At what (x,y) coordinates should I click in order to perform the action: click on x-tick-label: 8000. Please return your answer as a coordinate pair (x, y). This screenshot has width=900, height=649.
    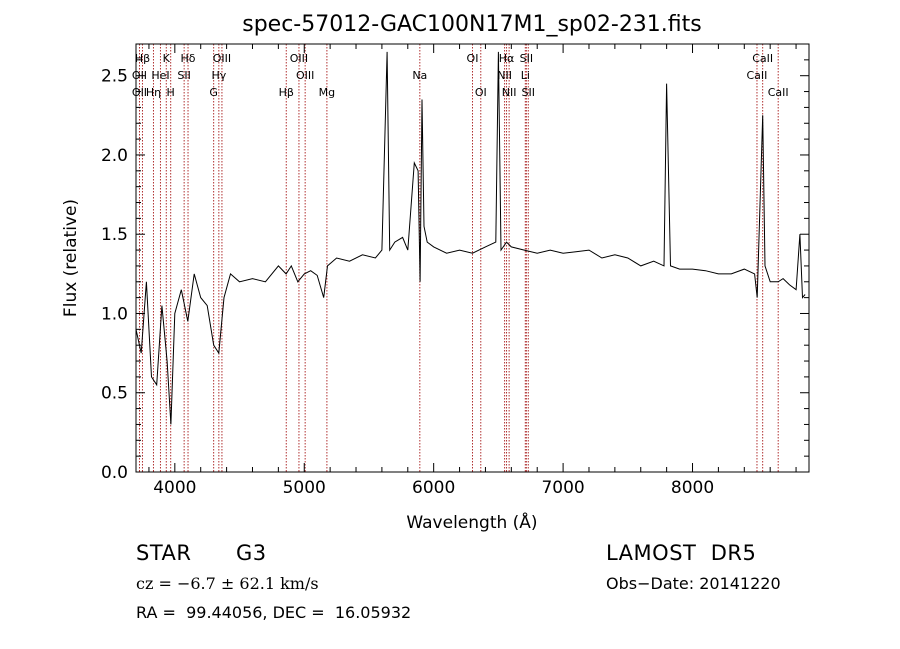
    Looking at the image, I should click on (692, 488).